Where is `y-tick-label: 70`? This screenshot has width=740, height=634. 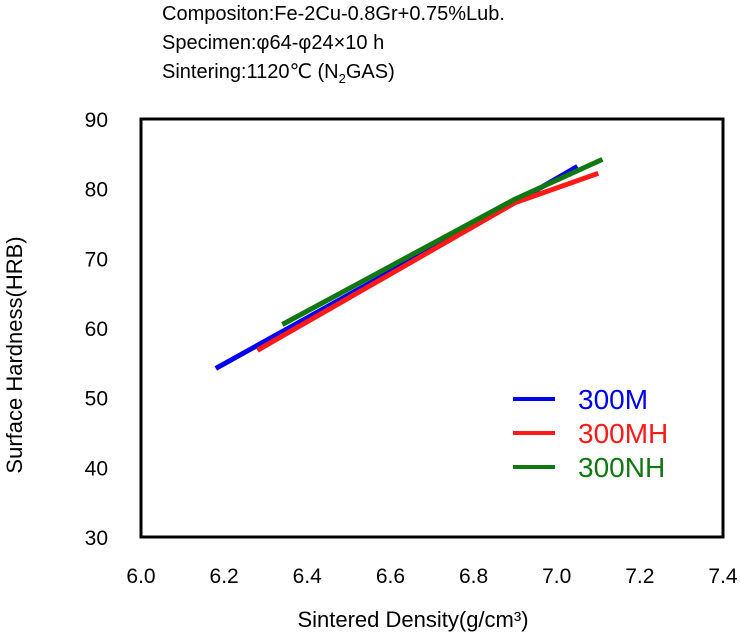 y-tick-label: 70 is located at coordinates (96, 259).